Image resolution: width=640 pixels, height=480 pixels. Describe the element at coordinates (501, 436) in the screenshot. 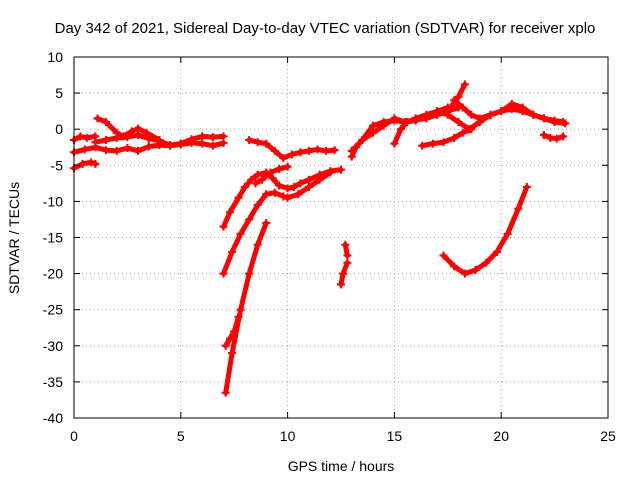

I see `x-tick-label: 20` at that location.